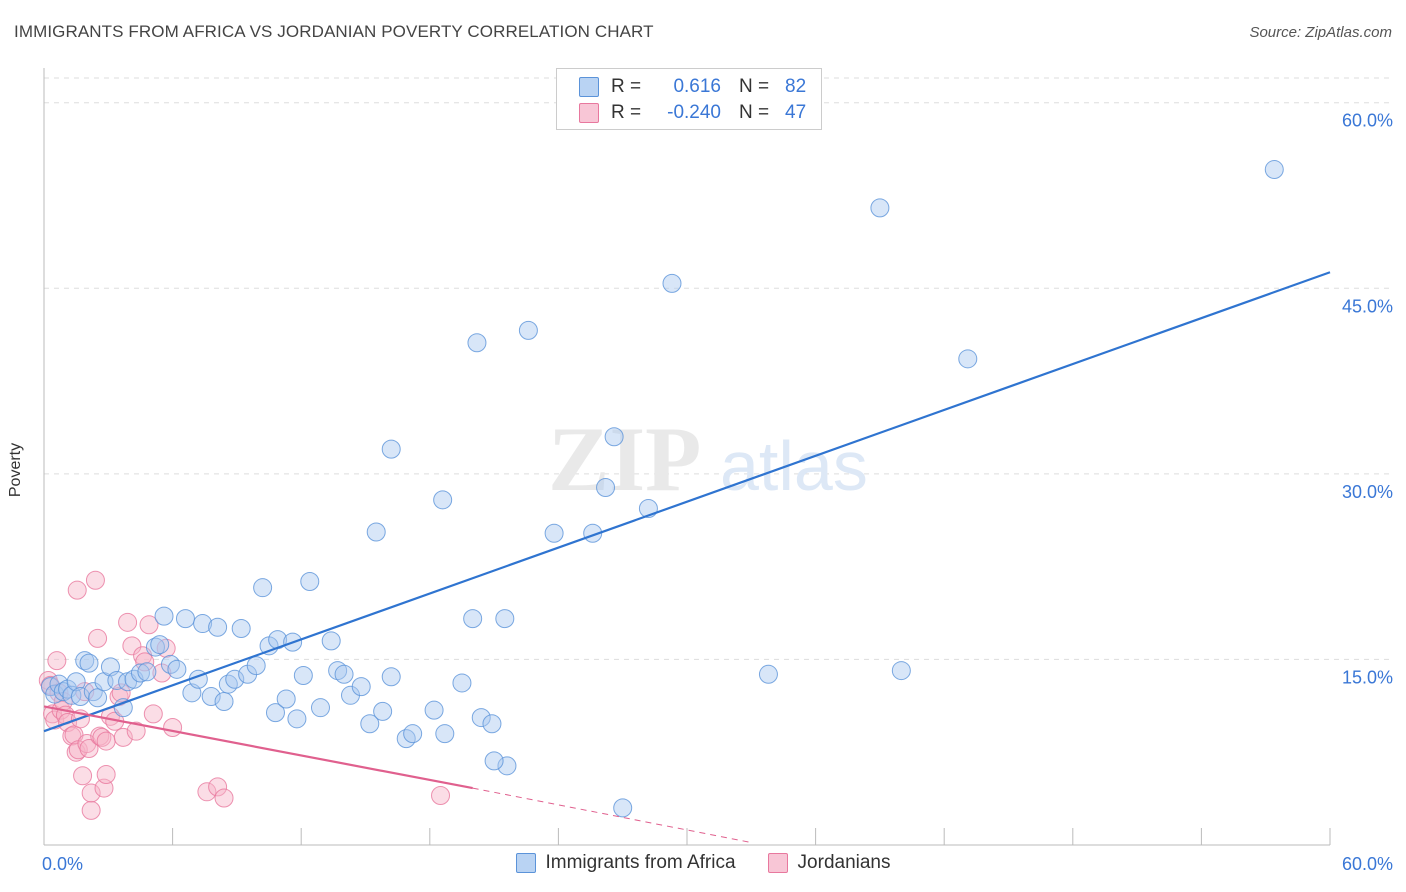  I want to click on series-legend-africa: Immigrants from Africa, so click(625, 863).